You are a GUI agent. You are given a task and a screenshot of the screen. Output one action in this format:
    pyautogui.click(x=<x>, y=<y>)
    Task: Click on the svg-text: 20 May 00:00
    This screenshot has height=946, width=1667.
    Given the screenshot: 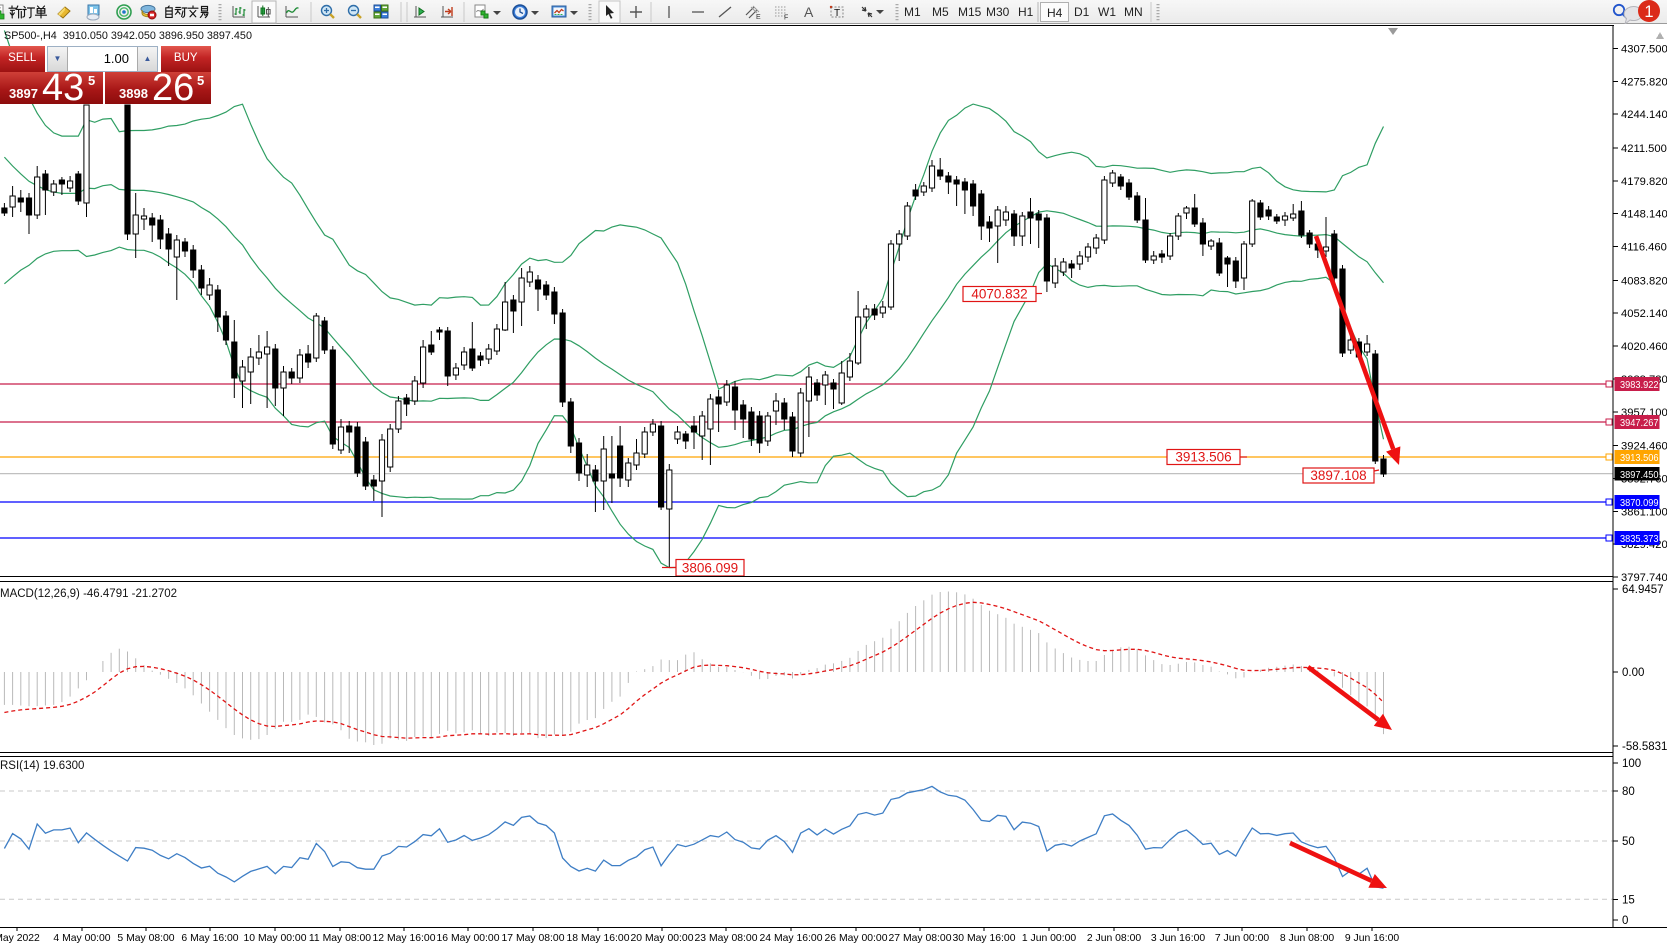 What is the action you would take?
    pyautogui.click(x=662, y=938)
    